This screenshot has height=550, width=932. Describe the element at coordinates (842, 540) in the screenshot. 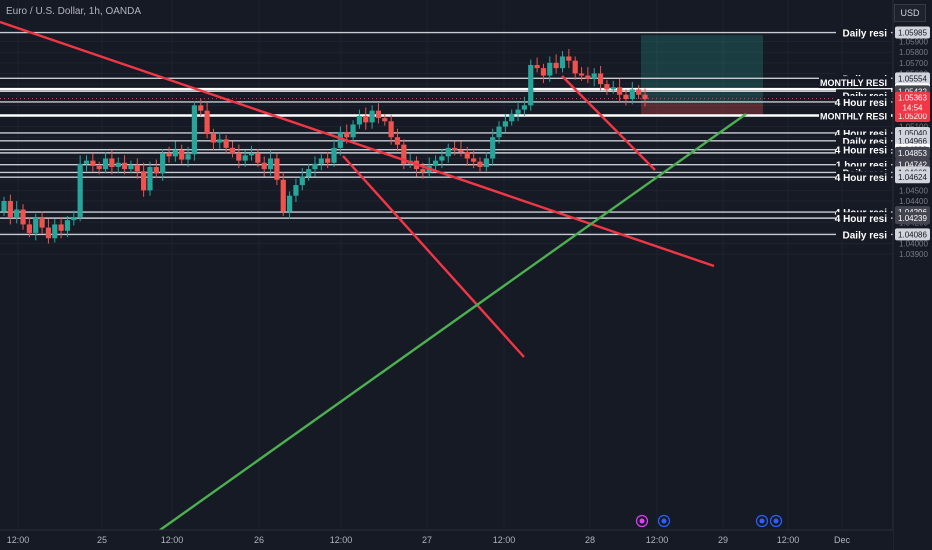

I see `time-tick-label: Dec` at that location.